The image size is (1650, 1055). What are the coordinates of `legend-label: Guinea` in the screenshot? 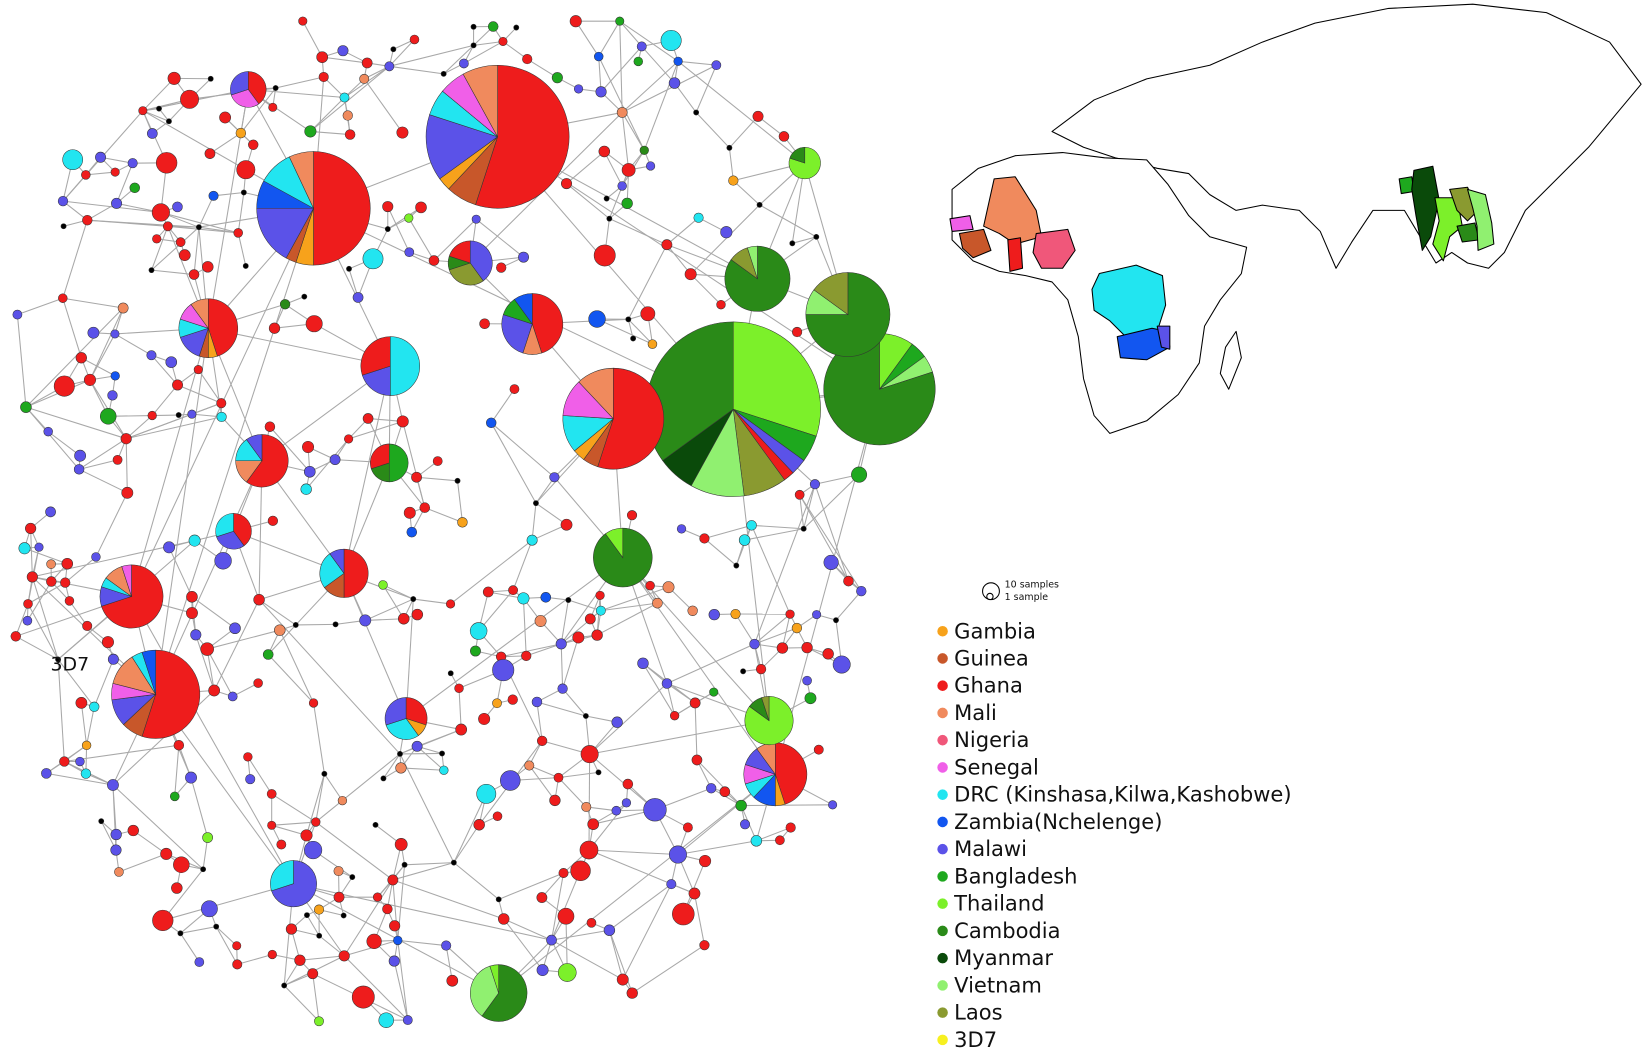 It's located at (991, 657).